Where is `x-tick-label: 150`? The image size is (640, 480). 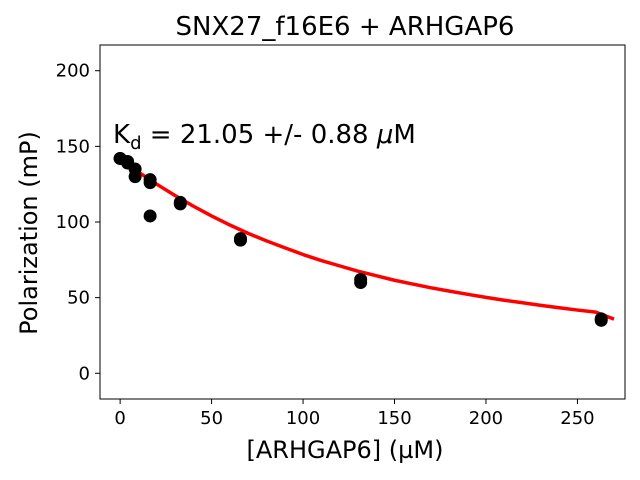
x-tick-label: 150 is located at coordinates (394, 418).